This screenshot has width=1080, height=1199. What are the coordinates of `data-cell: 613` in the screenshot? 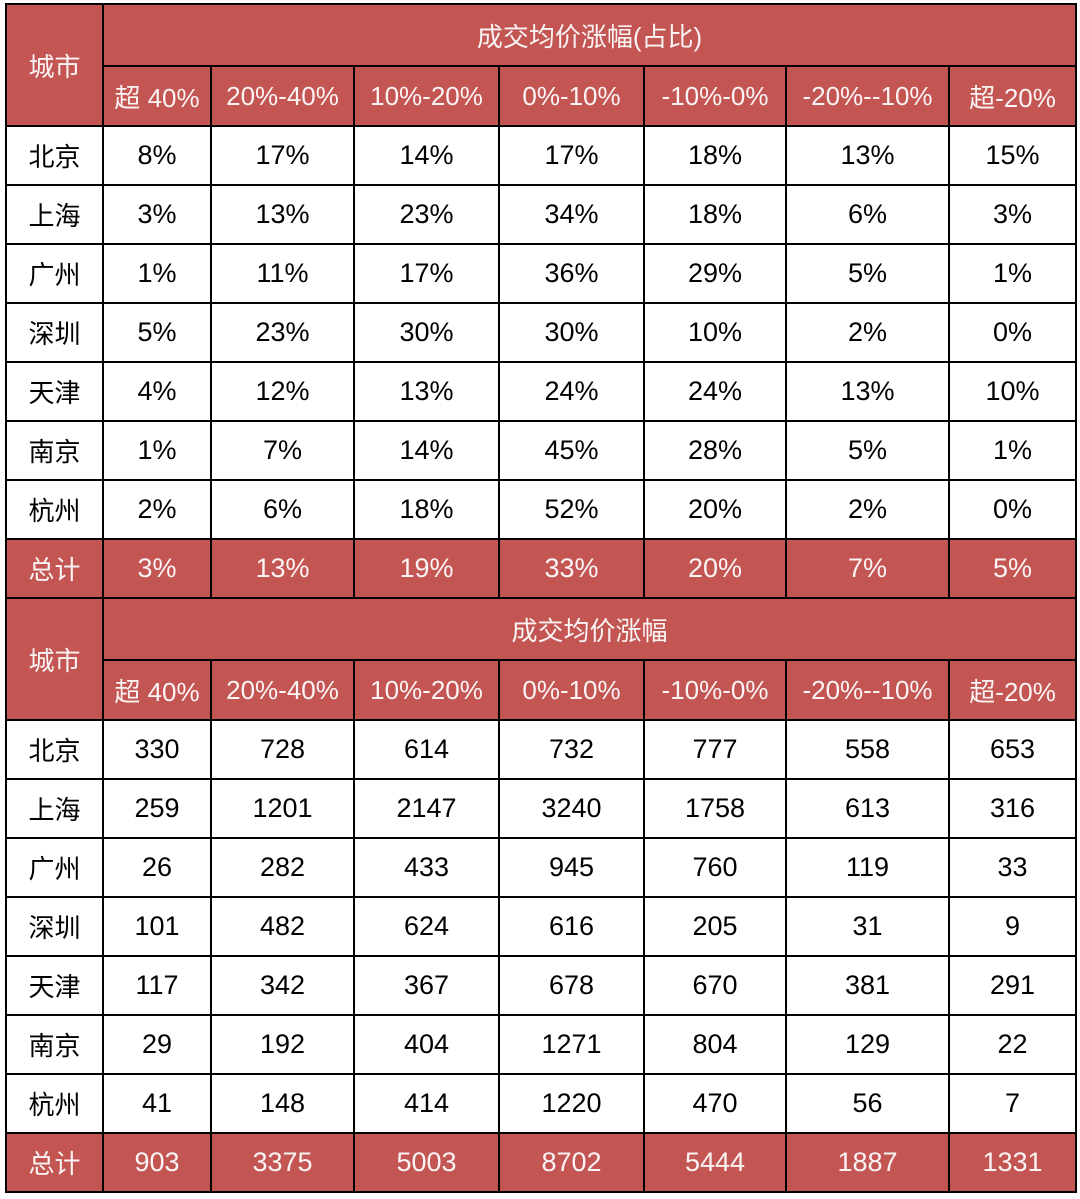 It's located at (867, 808).